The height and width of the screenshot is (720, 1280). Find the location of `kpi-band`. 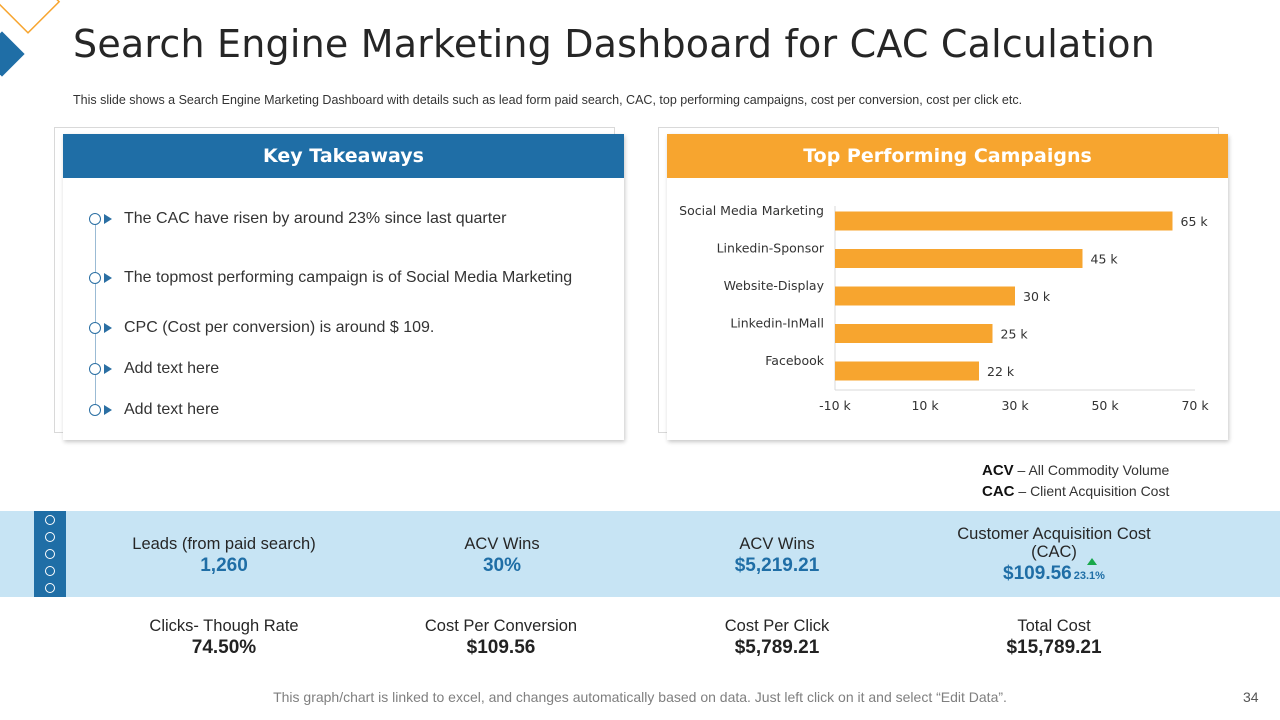

kpi-band is located at coordinates (640, 554).